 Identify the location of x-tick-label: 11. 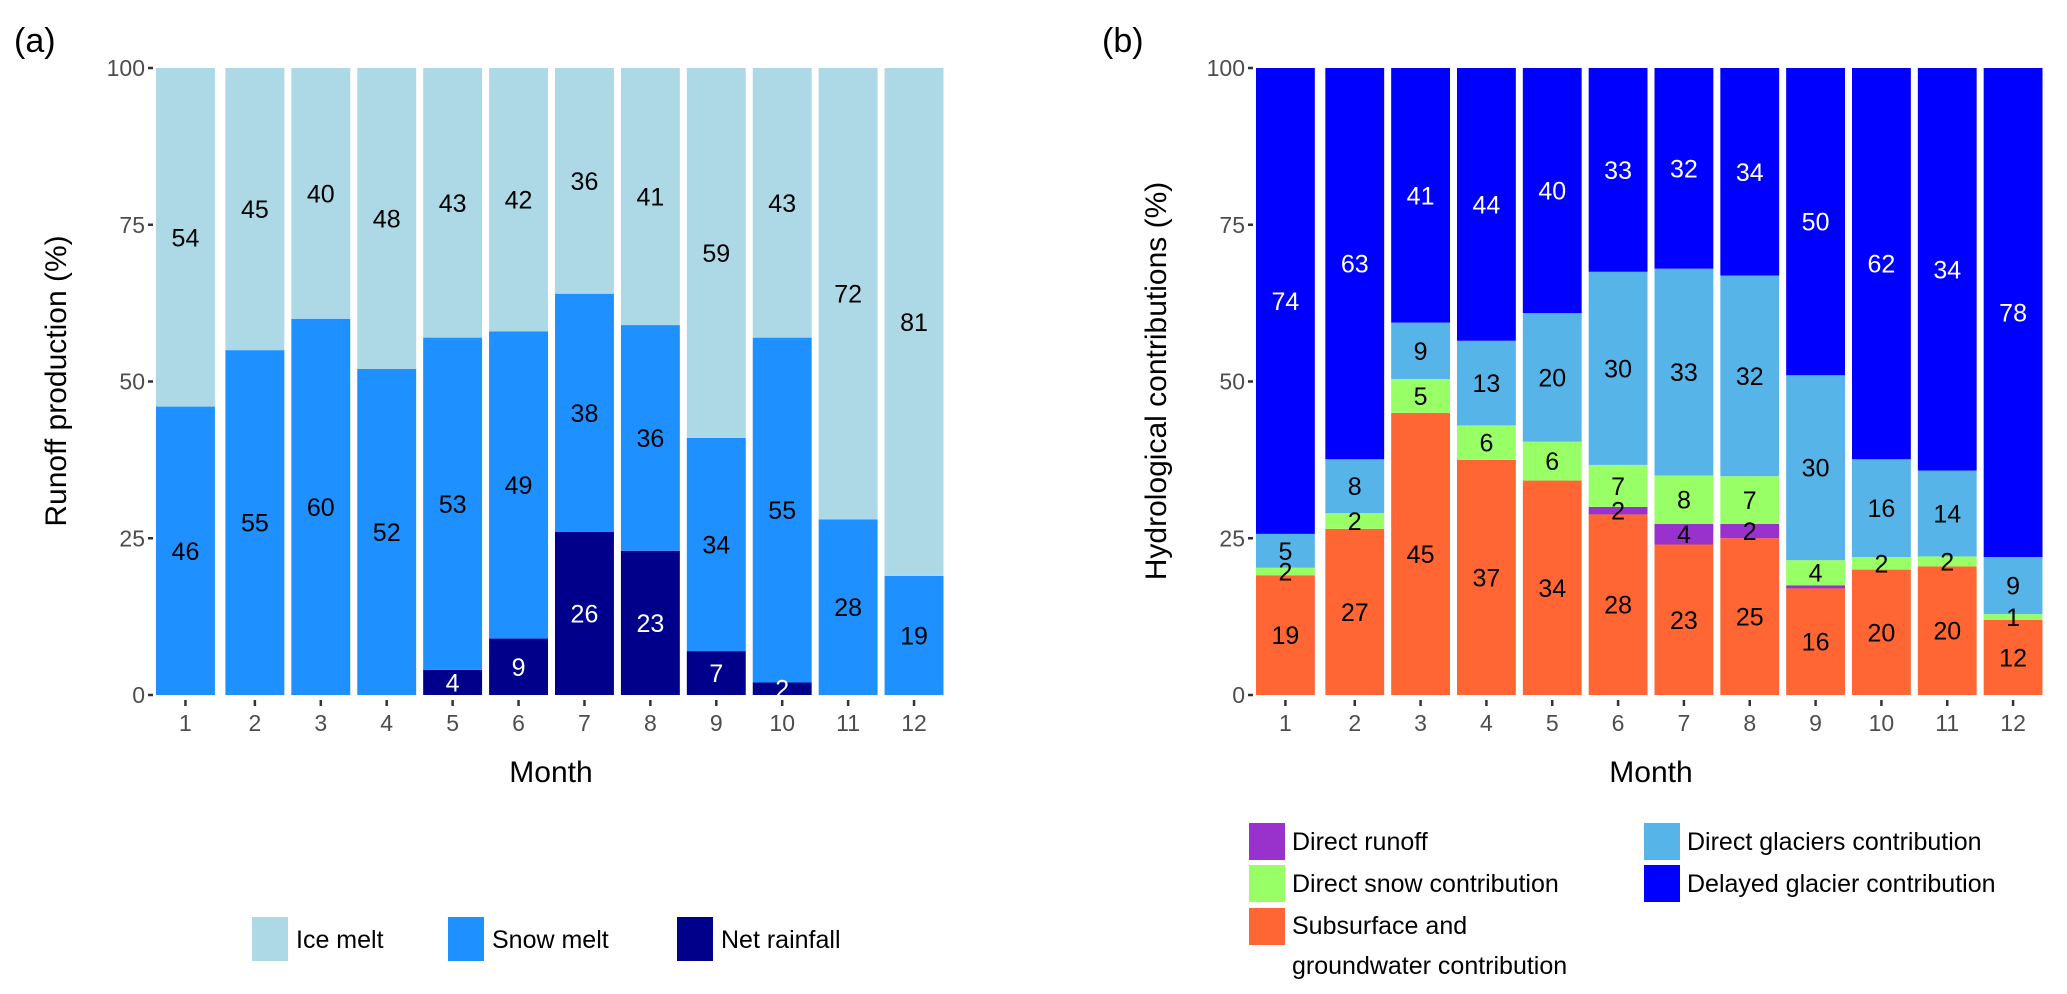
(1947, 723).